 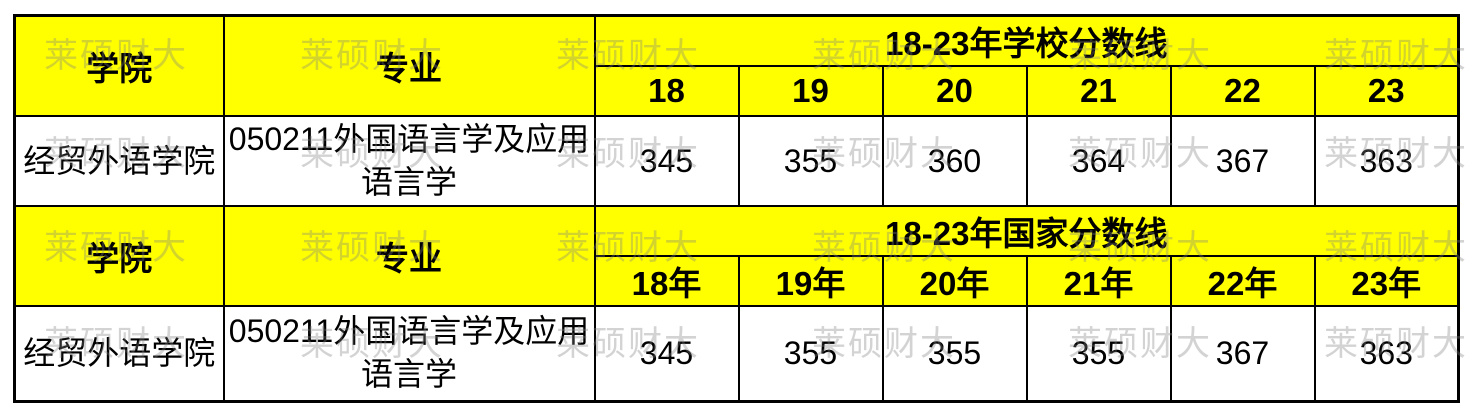 What do you see at coordinates (1242, 161) in the screenshot?
I see `section1-score-22: 367` at bounding box center [1242, 161].